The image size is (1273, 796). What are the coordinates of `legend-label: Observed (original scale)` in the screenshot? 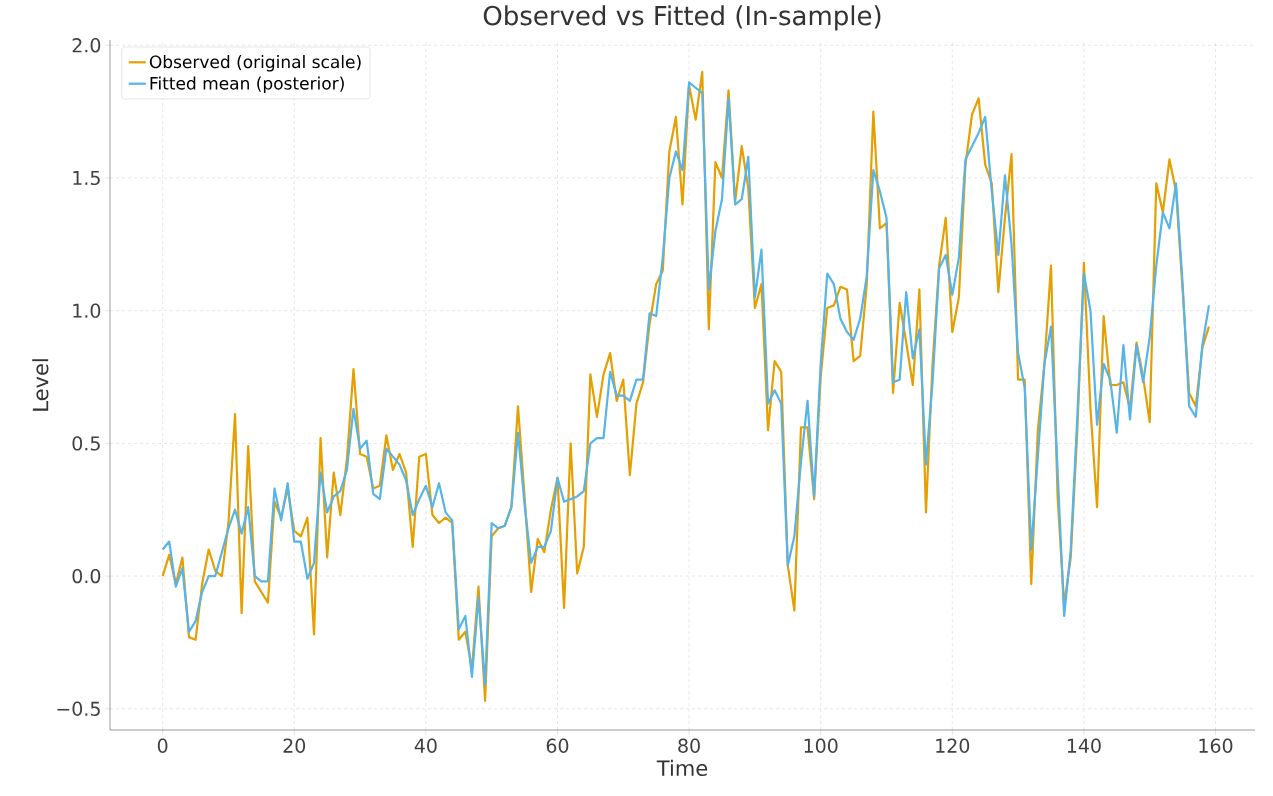 It's located at (255, 63).